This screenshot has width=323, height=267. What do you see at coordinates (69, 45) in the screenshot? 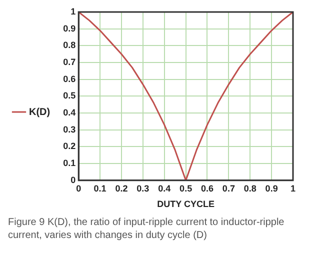
I see `y-tick-label: 0.8` at bounding box center [69, 45].